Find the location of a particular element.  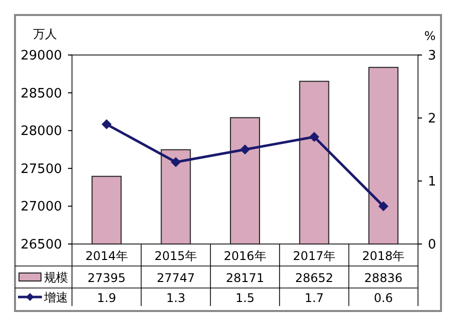

x-tick-label: 2017年 is located at coordinates (314, 256).